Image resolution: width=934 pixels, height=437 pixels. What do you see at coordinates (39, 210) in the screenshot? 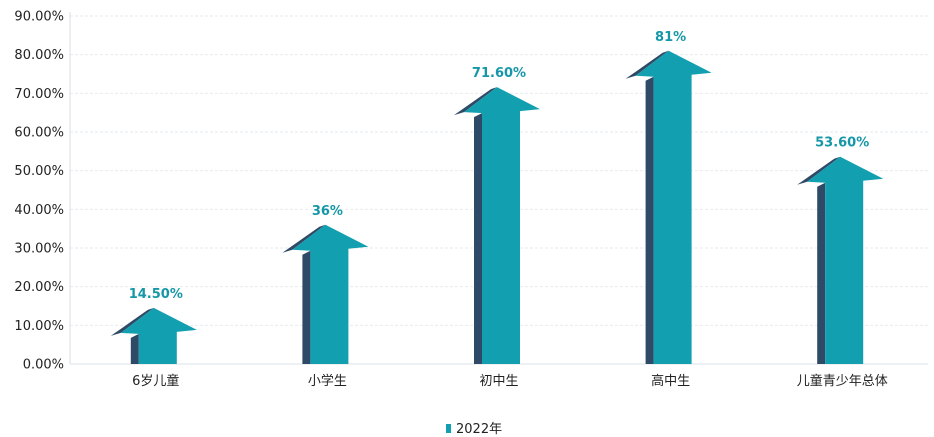
I see `y-tick-label: 40.00%` at bounding box center [39, 210].